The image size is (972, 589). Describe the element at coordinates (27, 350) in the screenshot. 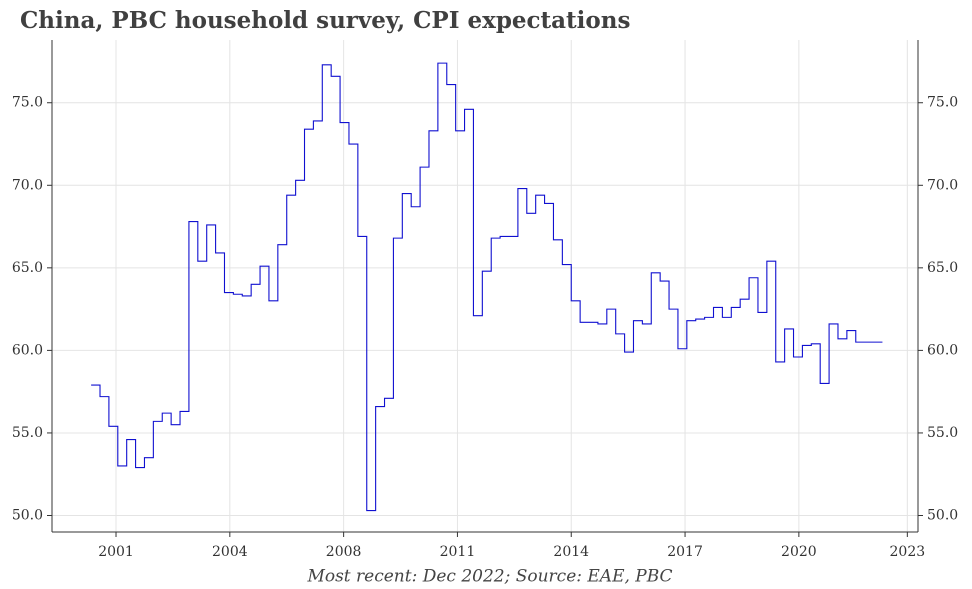

I see `y-tick-label: 60.0` at that location.